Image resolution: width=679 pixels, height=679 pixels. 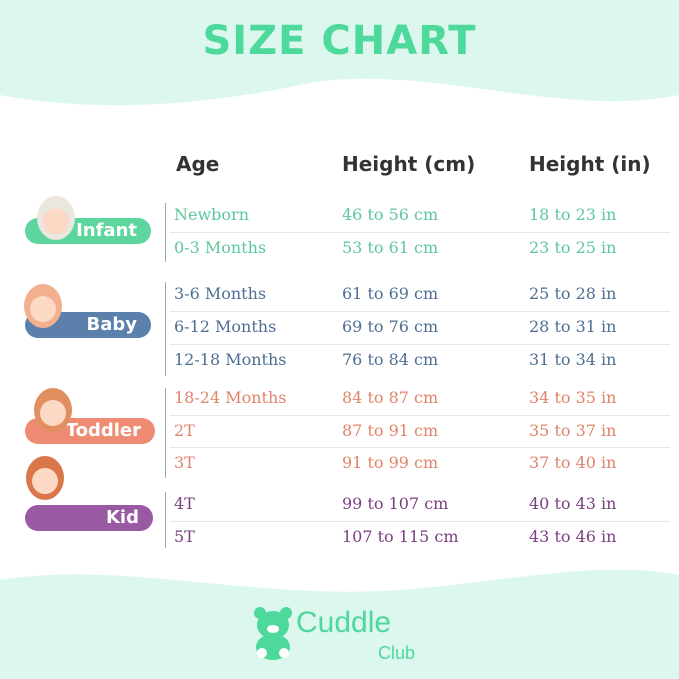 What do you see at coordinates (590, 164) in the screenshot?
I see `header-height-in: Height (in)` at bounding box center [590, 164].